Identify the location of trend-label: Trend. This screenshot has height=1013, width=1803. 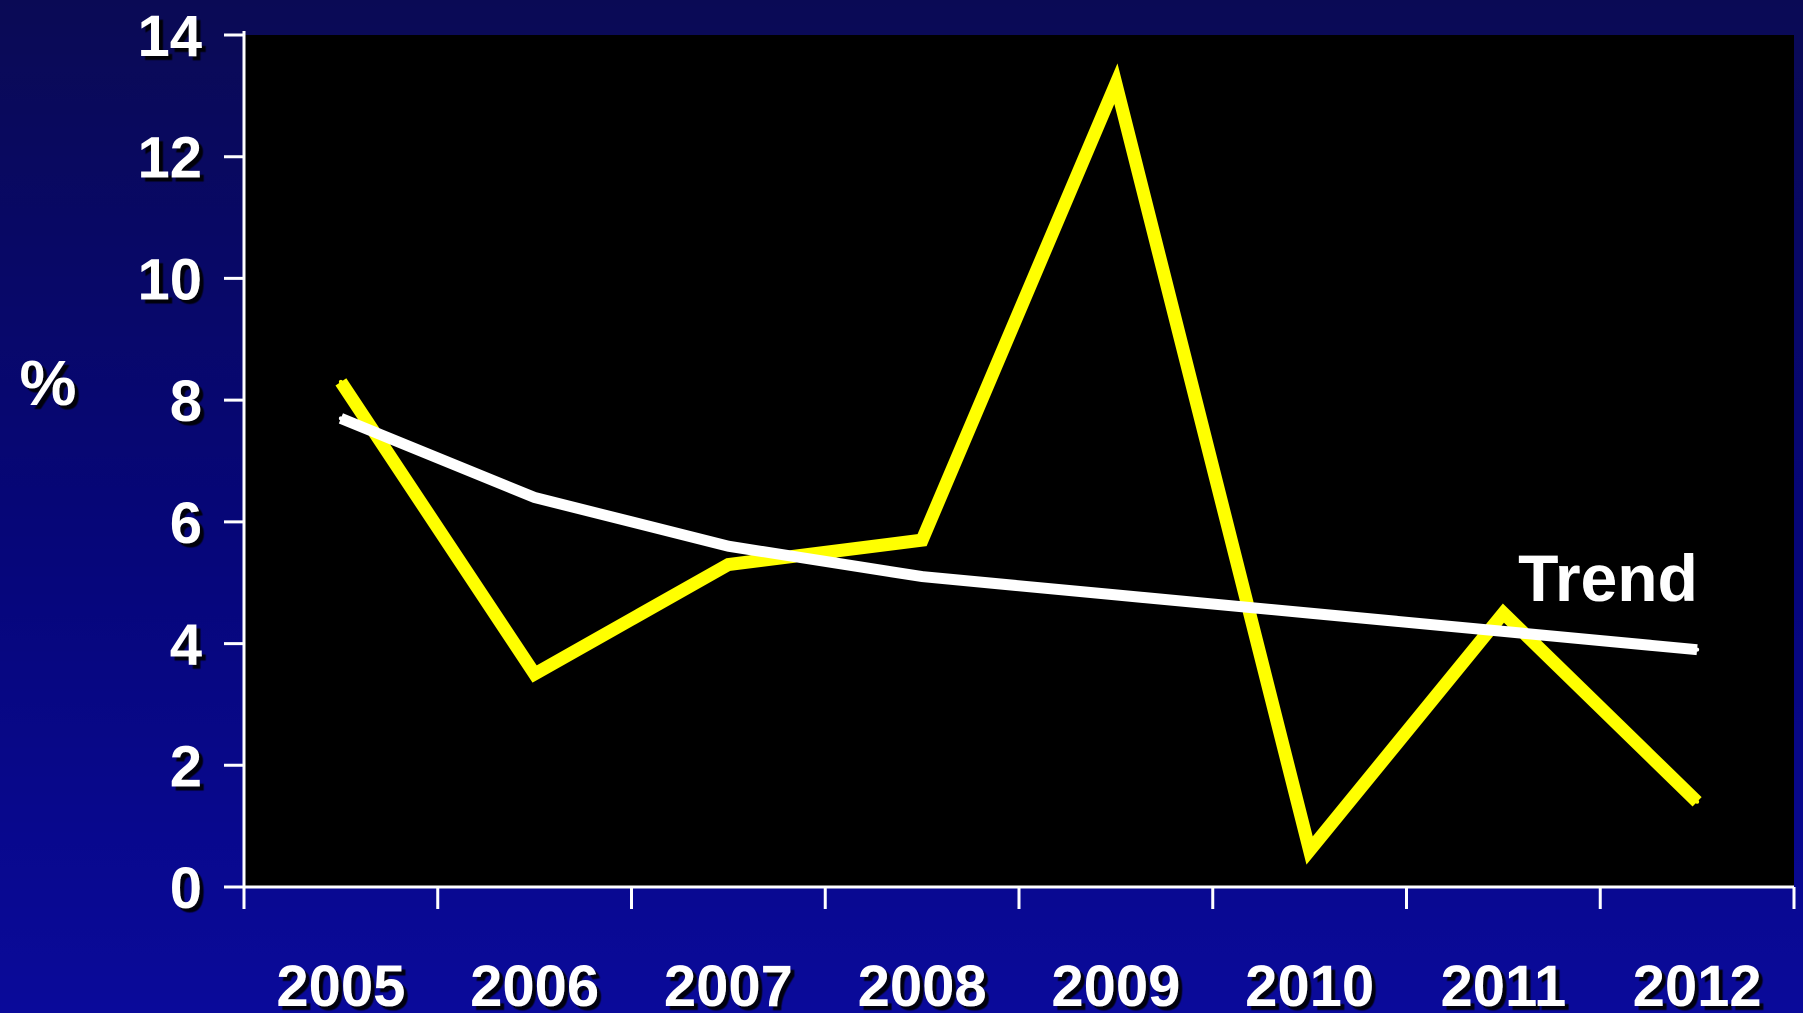
(1608, 578).